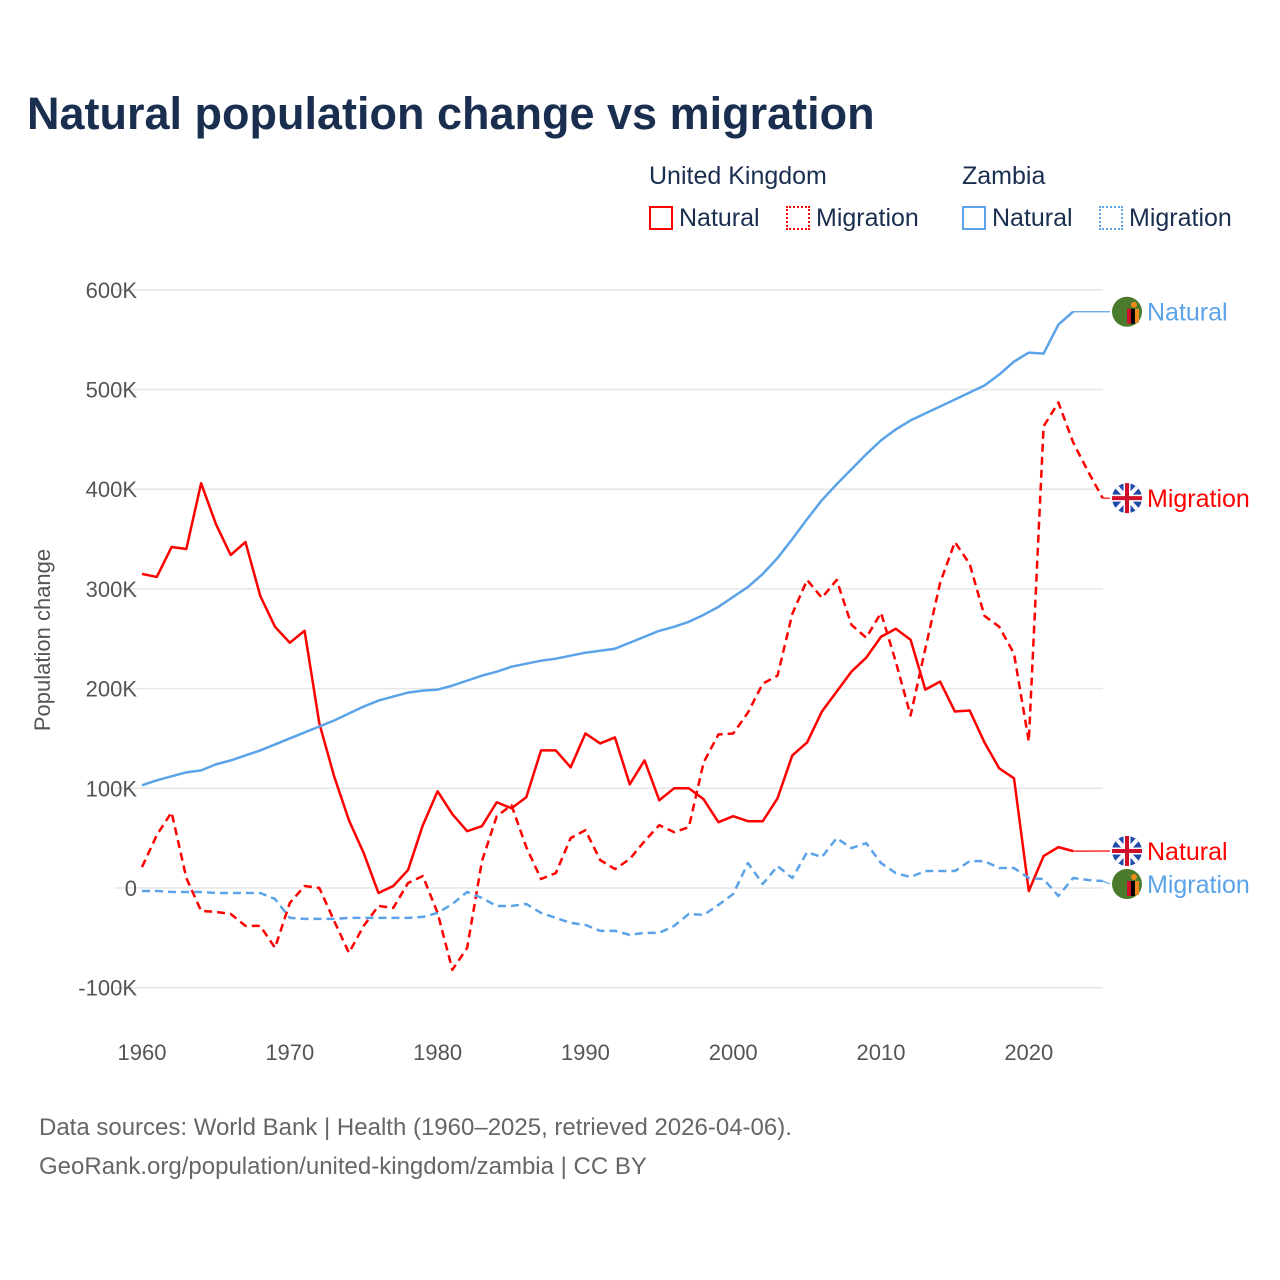  What do you see at coordinates (112, 390) in the screenshot?
I see `y-tick-label: 500K` at bounding box center [112, 390].